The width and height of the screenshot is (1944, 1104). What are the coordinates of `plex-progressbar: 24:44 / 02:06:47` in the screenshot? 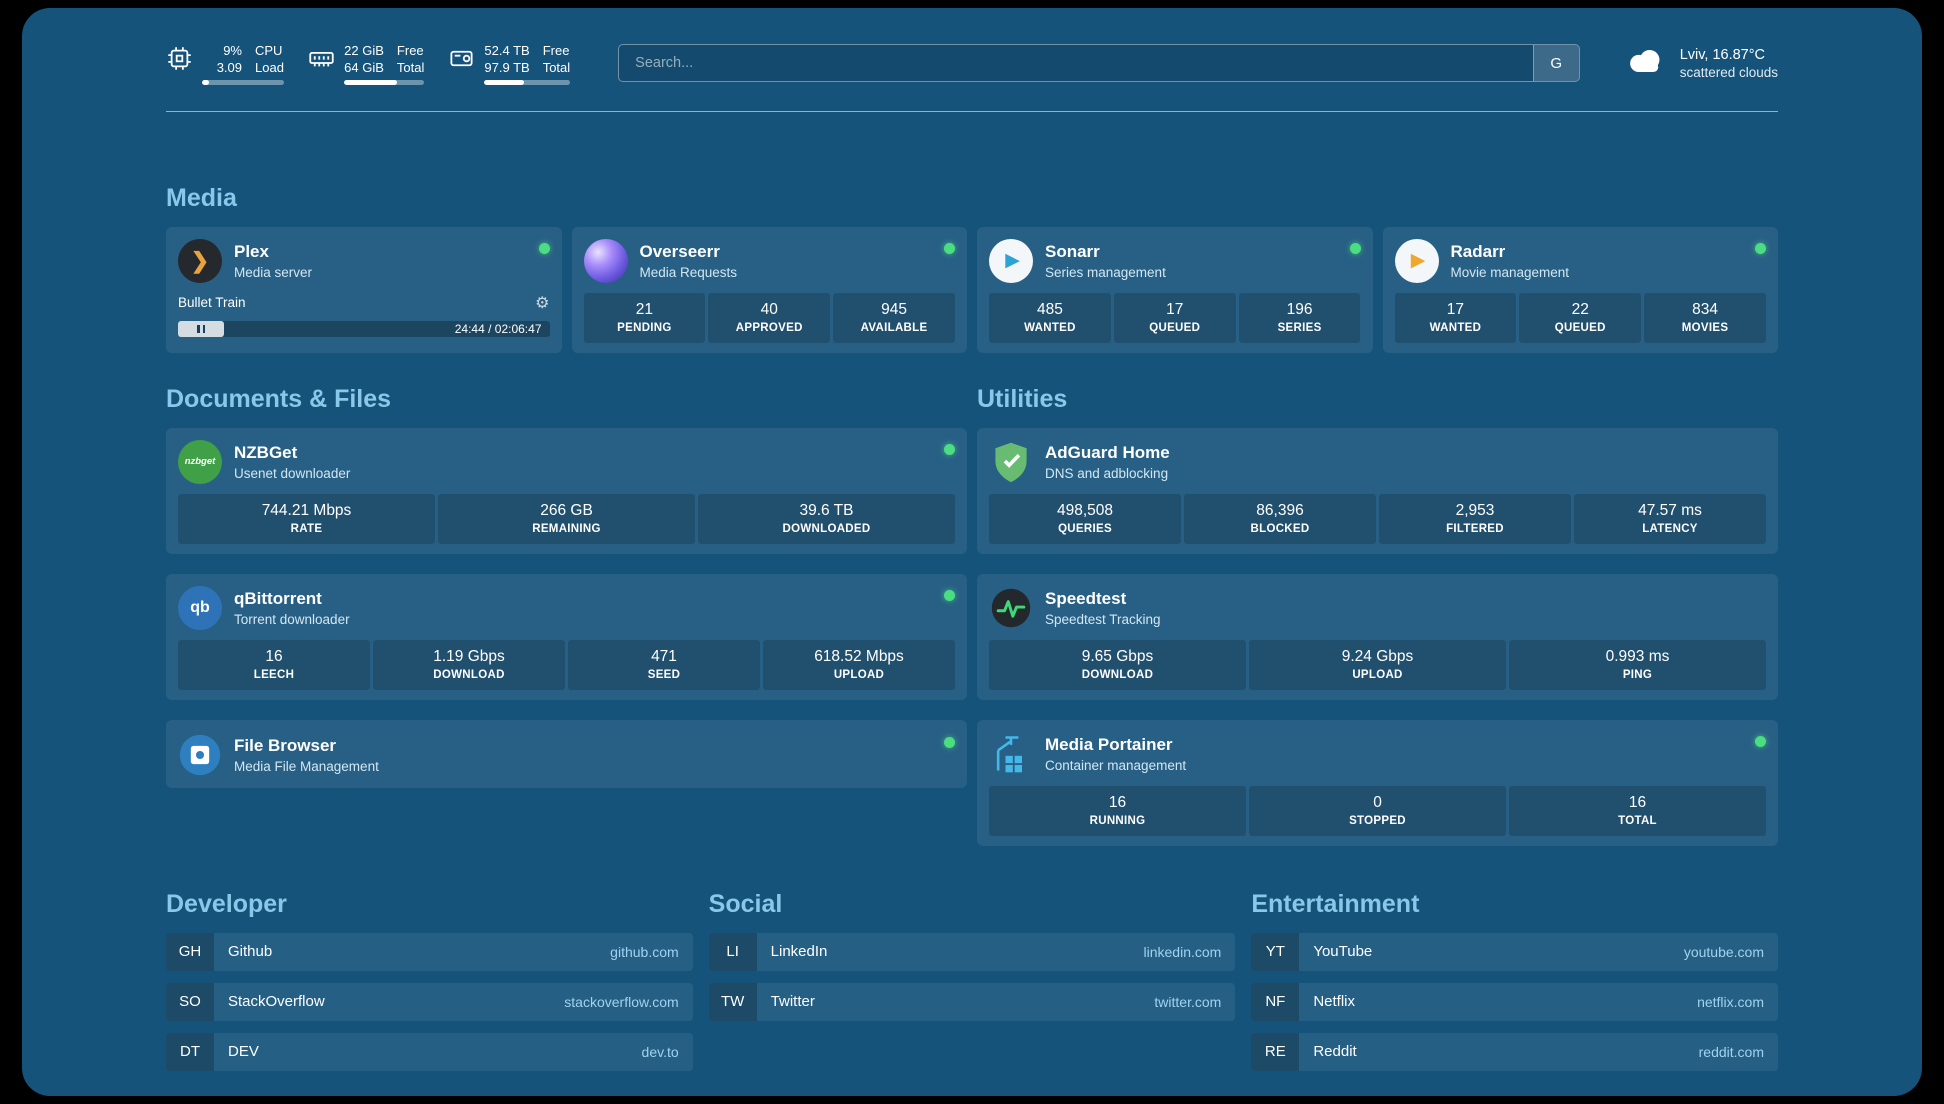 It's located at (364, 328).